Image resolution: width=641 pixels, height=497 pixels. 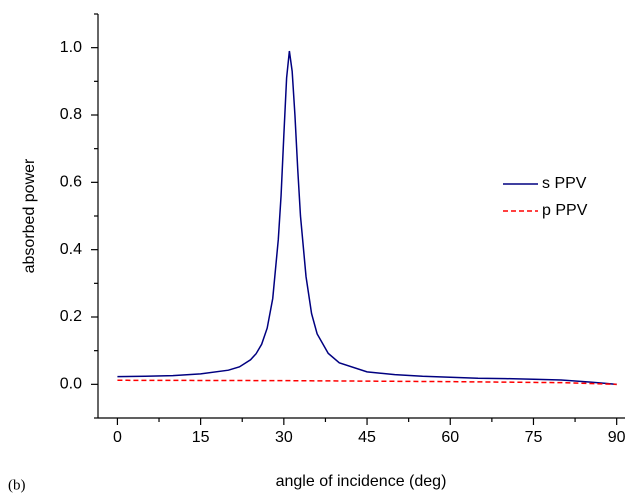 I want to click on x-axis-label: angle of incidence (deg), so click(x=361, y=481).